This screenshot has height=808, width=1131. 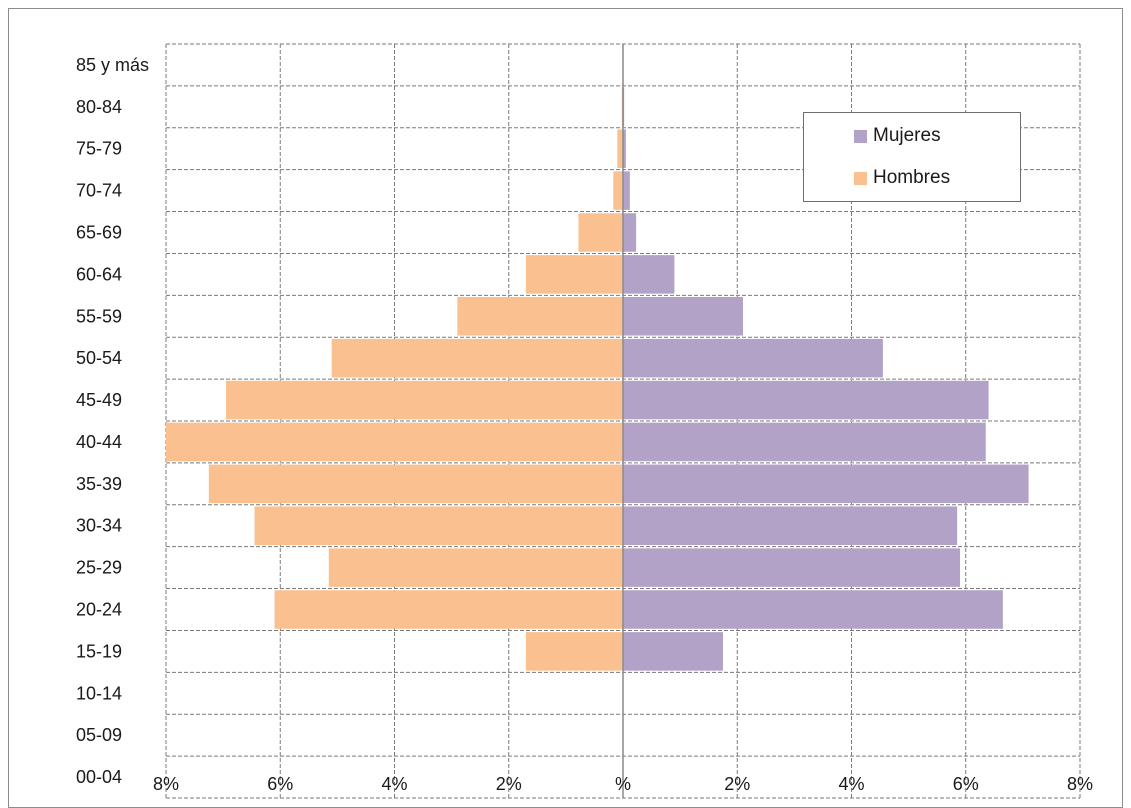 What do you see at coordinates (912, 157) in the screenshot?
I see `legend: Mujeres Hombres` at bounding box center [912, 157].